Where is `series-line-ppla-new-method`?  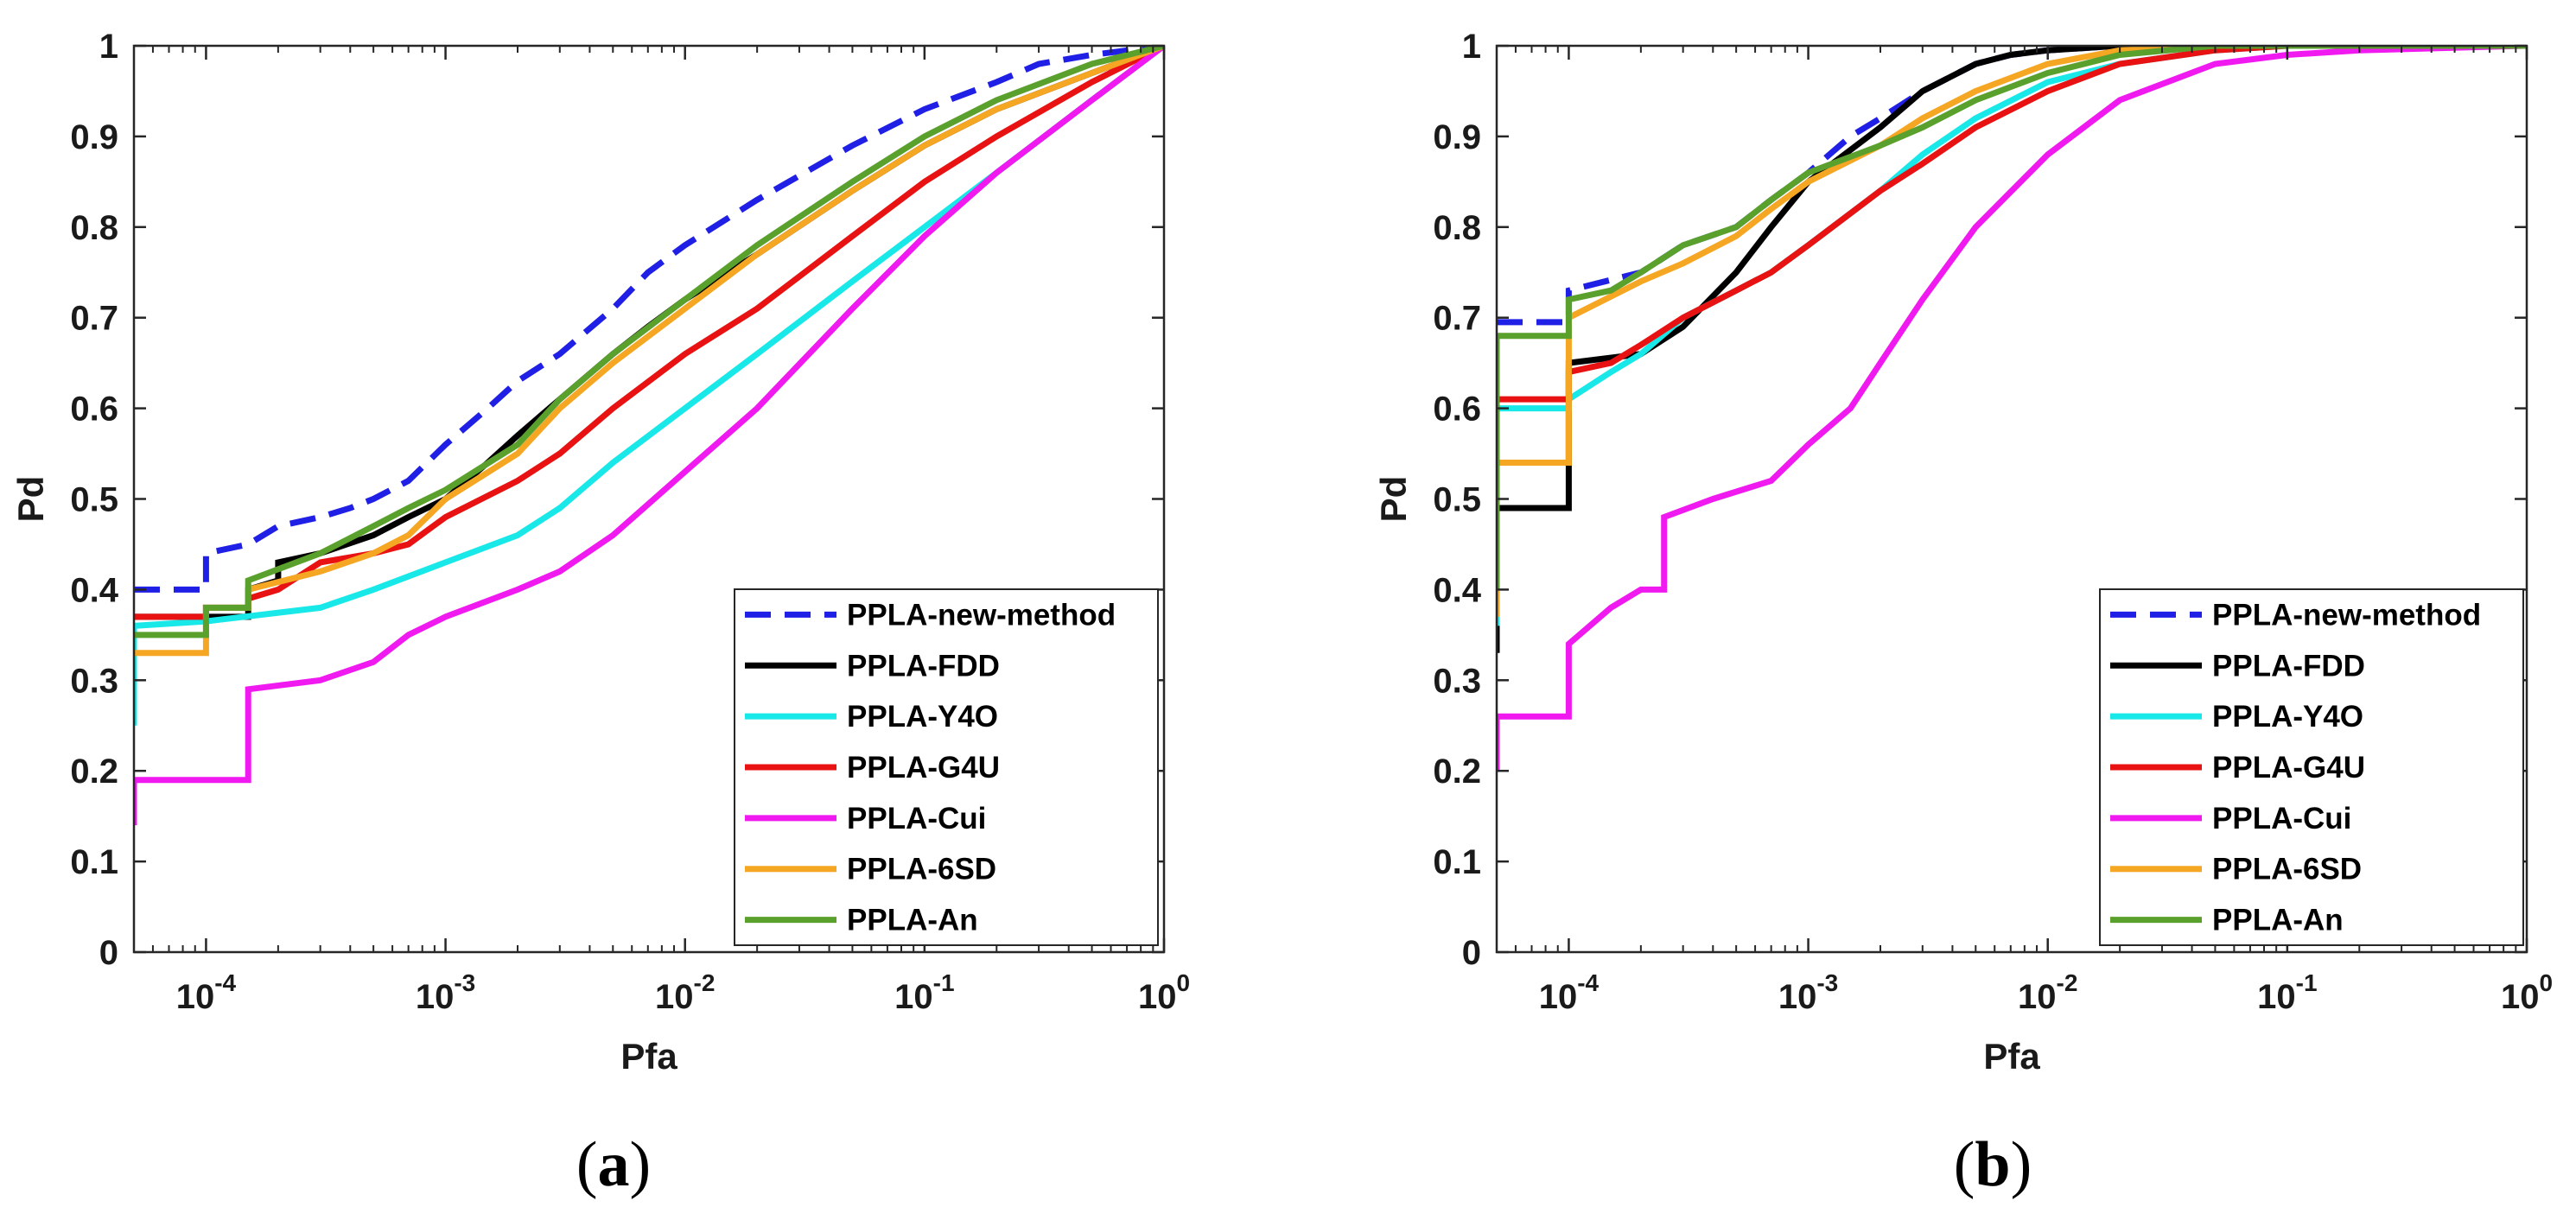 series-line-ppla-new-method is located at coordinates (2012, 186).